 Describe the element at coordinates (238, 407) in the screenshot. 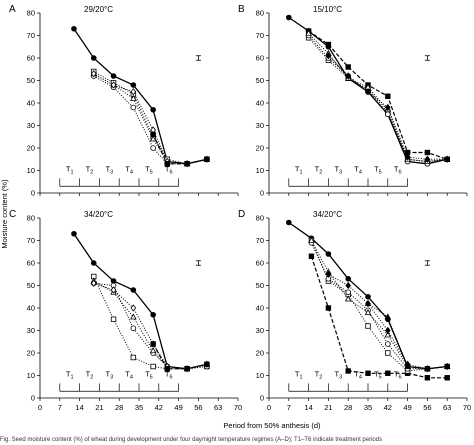

I see `x-tick-label: 70` at that location.